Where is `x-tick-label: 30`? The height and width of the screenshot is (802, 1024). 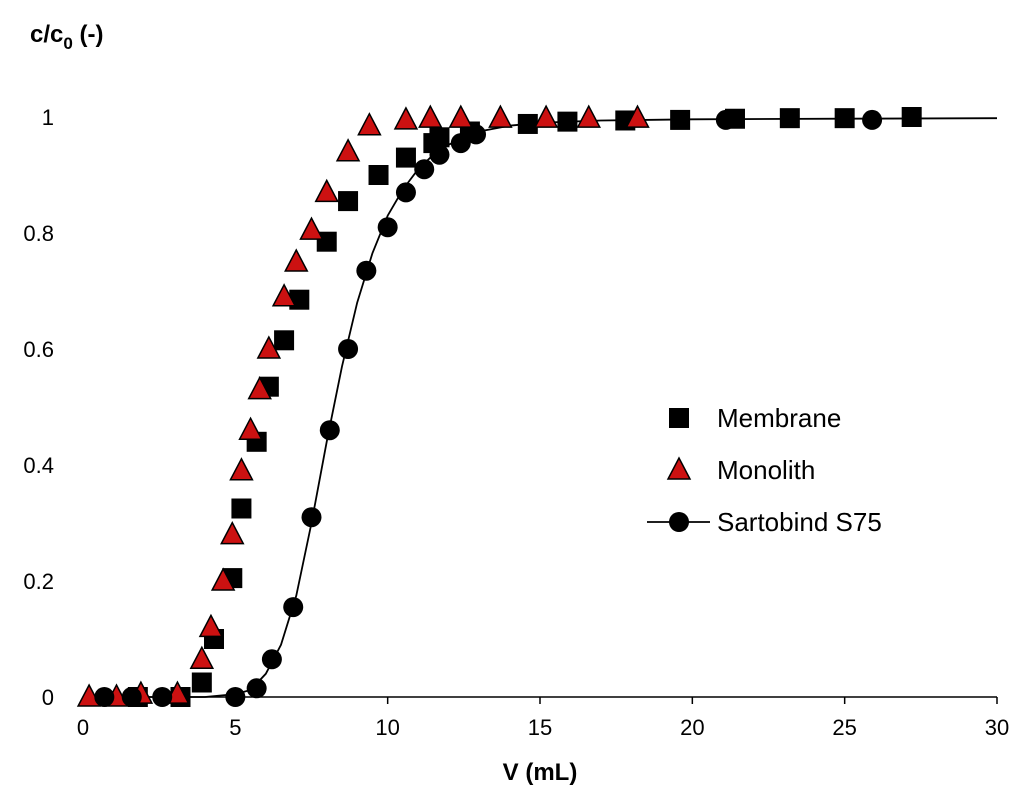
x-tick-label: 30 is located at coordinates (997, 727).